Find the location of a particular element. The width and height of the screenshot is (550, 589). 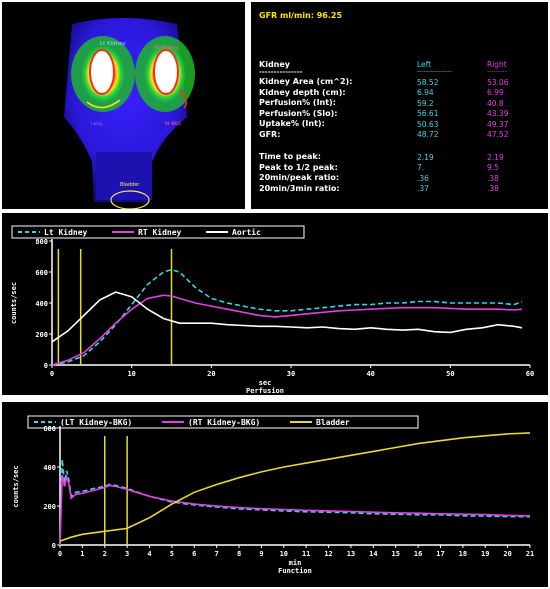

x-tick-label: 11 is located at coordinates (306, 554).